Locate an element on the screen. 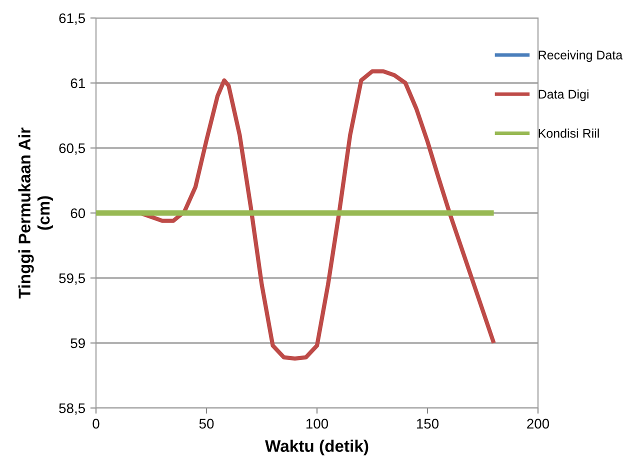 This screenshot has height=475, width=633. legend-label: Kondisi Riil is located at coordinates (568, 133).